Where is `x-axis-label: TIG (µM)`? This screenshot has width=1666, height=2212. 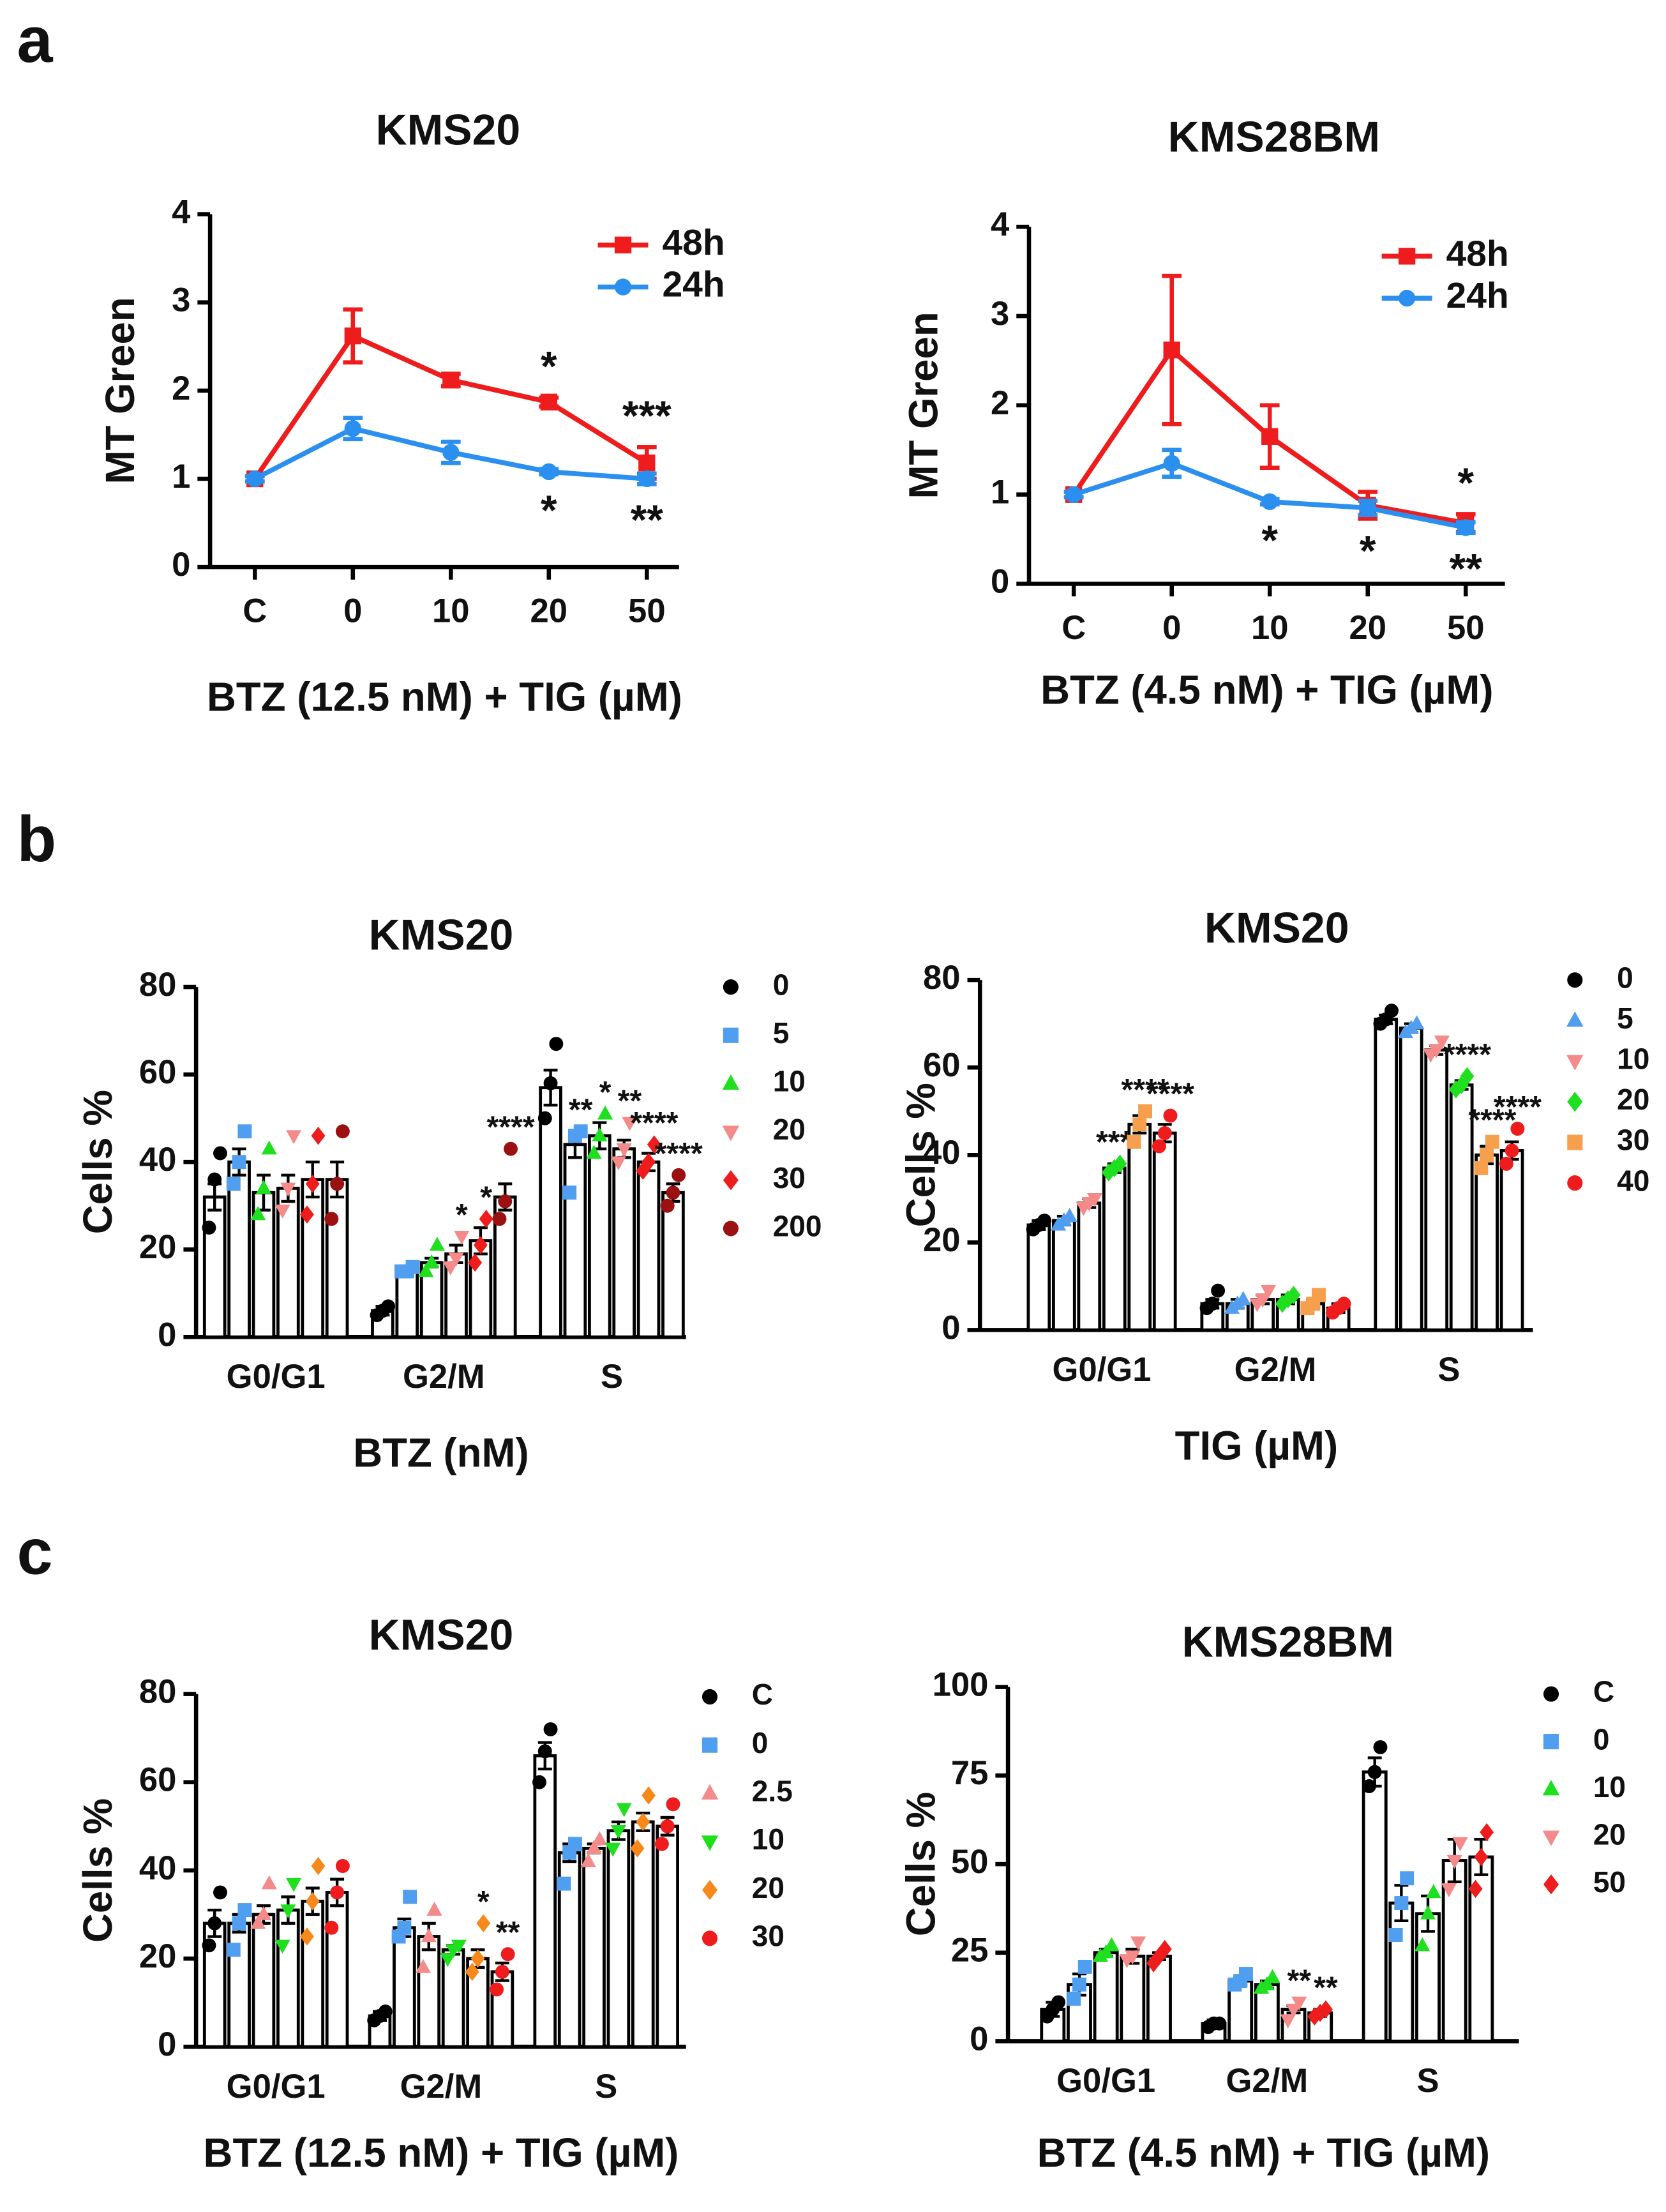
x-axis-label: TIG (µM) is located at coordinates (1257, 1446).